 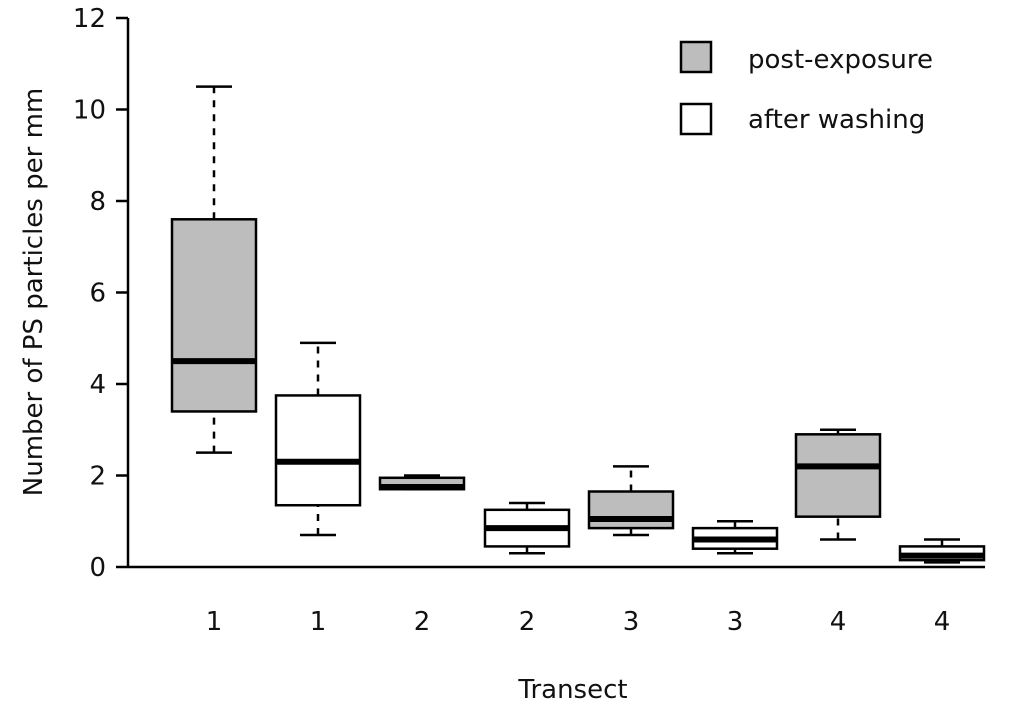 I want to click on y-tick-label: 4, so click(x=97, y=385).